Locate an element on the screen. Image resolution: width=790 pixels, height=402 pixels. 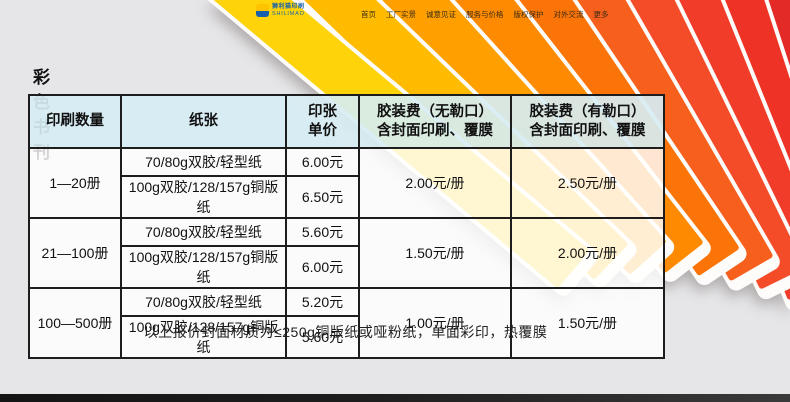
col-header-quantity: 印刷数量 is located at coordinates (75, 121).